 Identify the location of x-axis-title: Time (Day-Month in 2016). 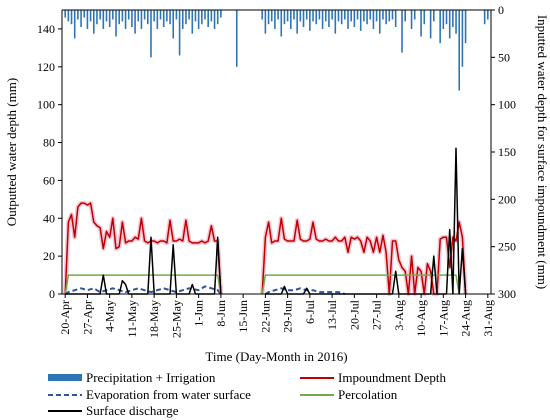
(276, 356).